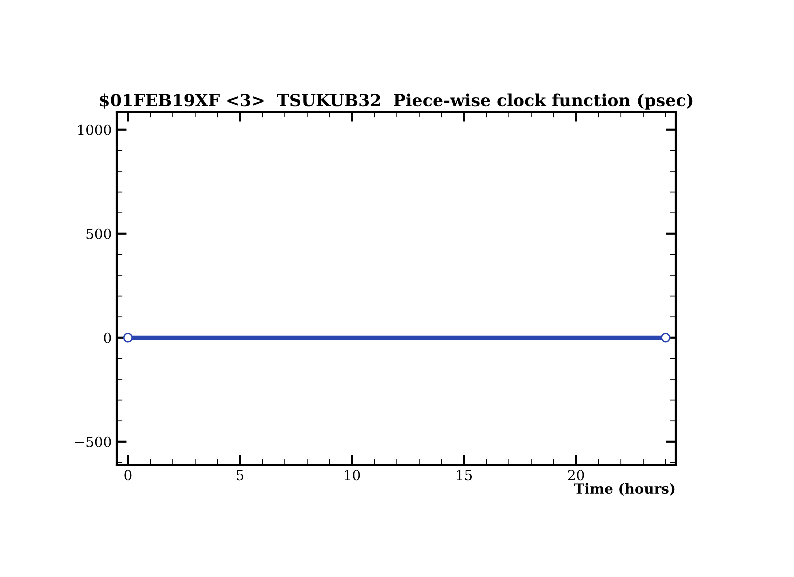 The height and width of the screenshot is (577, 794). Describe the element at coordinates (128, 475) in the screenshot. I see `x-tick-label: 0` at that location.